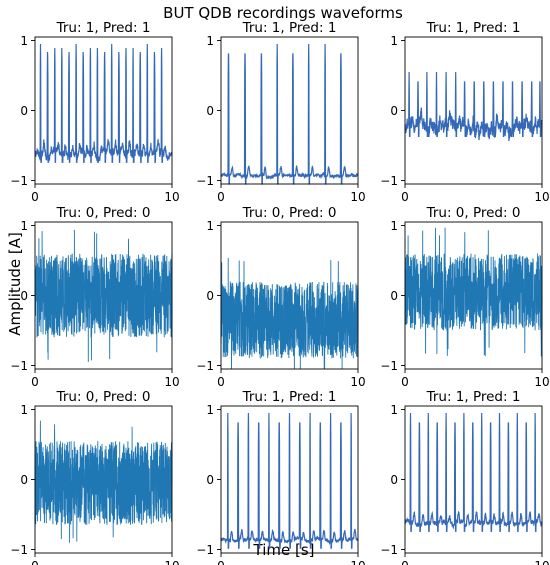 This screenshot has width=550, height=565. I want to click on figure-title: BUT QDB recordings waveforms, so click(283, 13).